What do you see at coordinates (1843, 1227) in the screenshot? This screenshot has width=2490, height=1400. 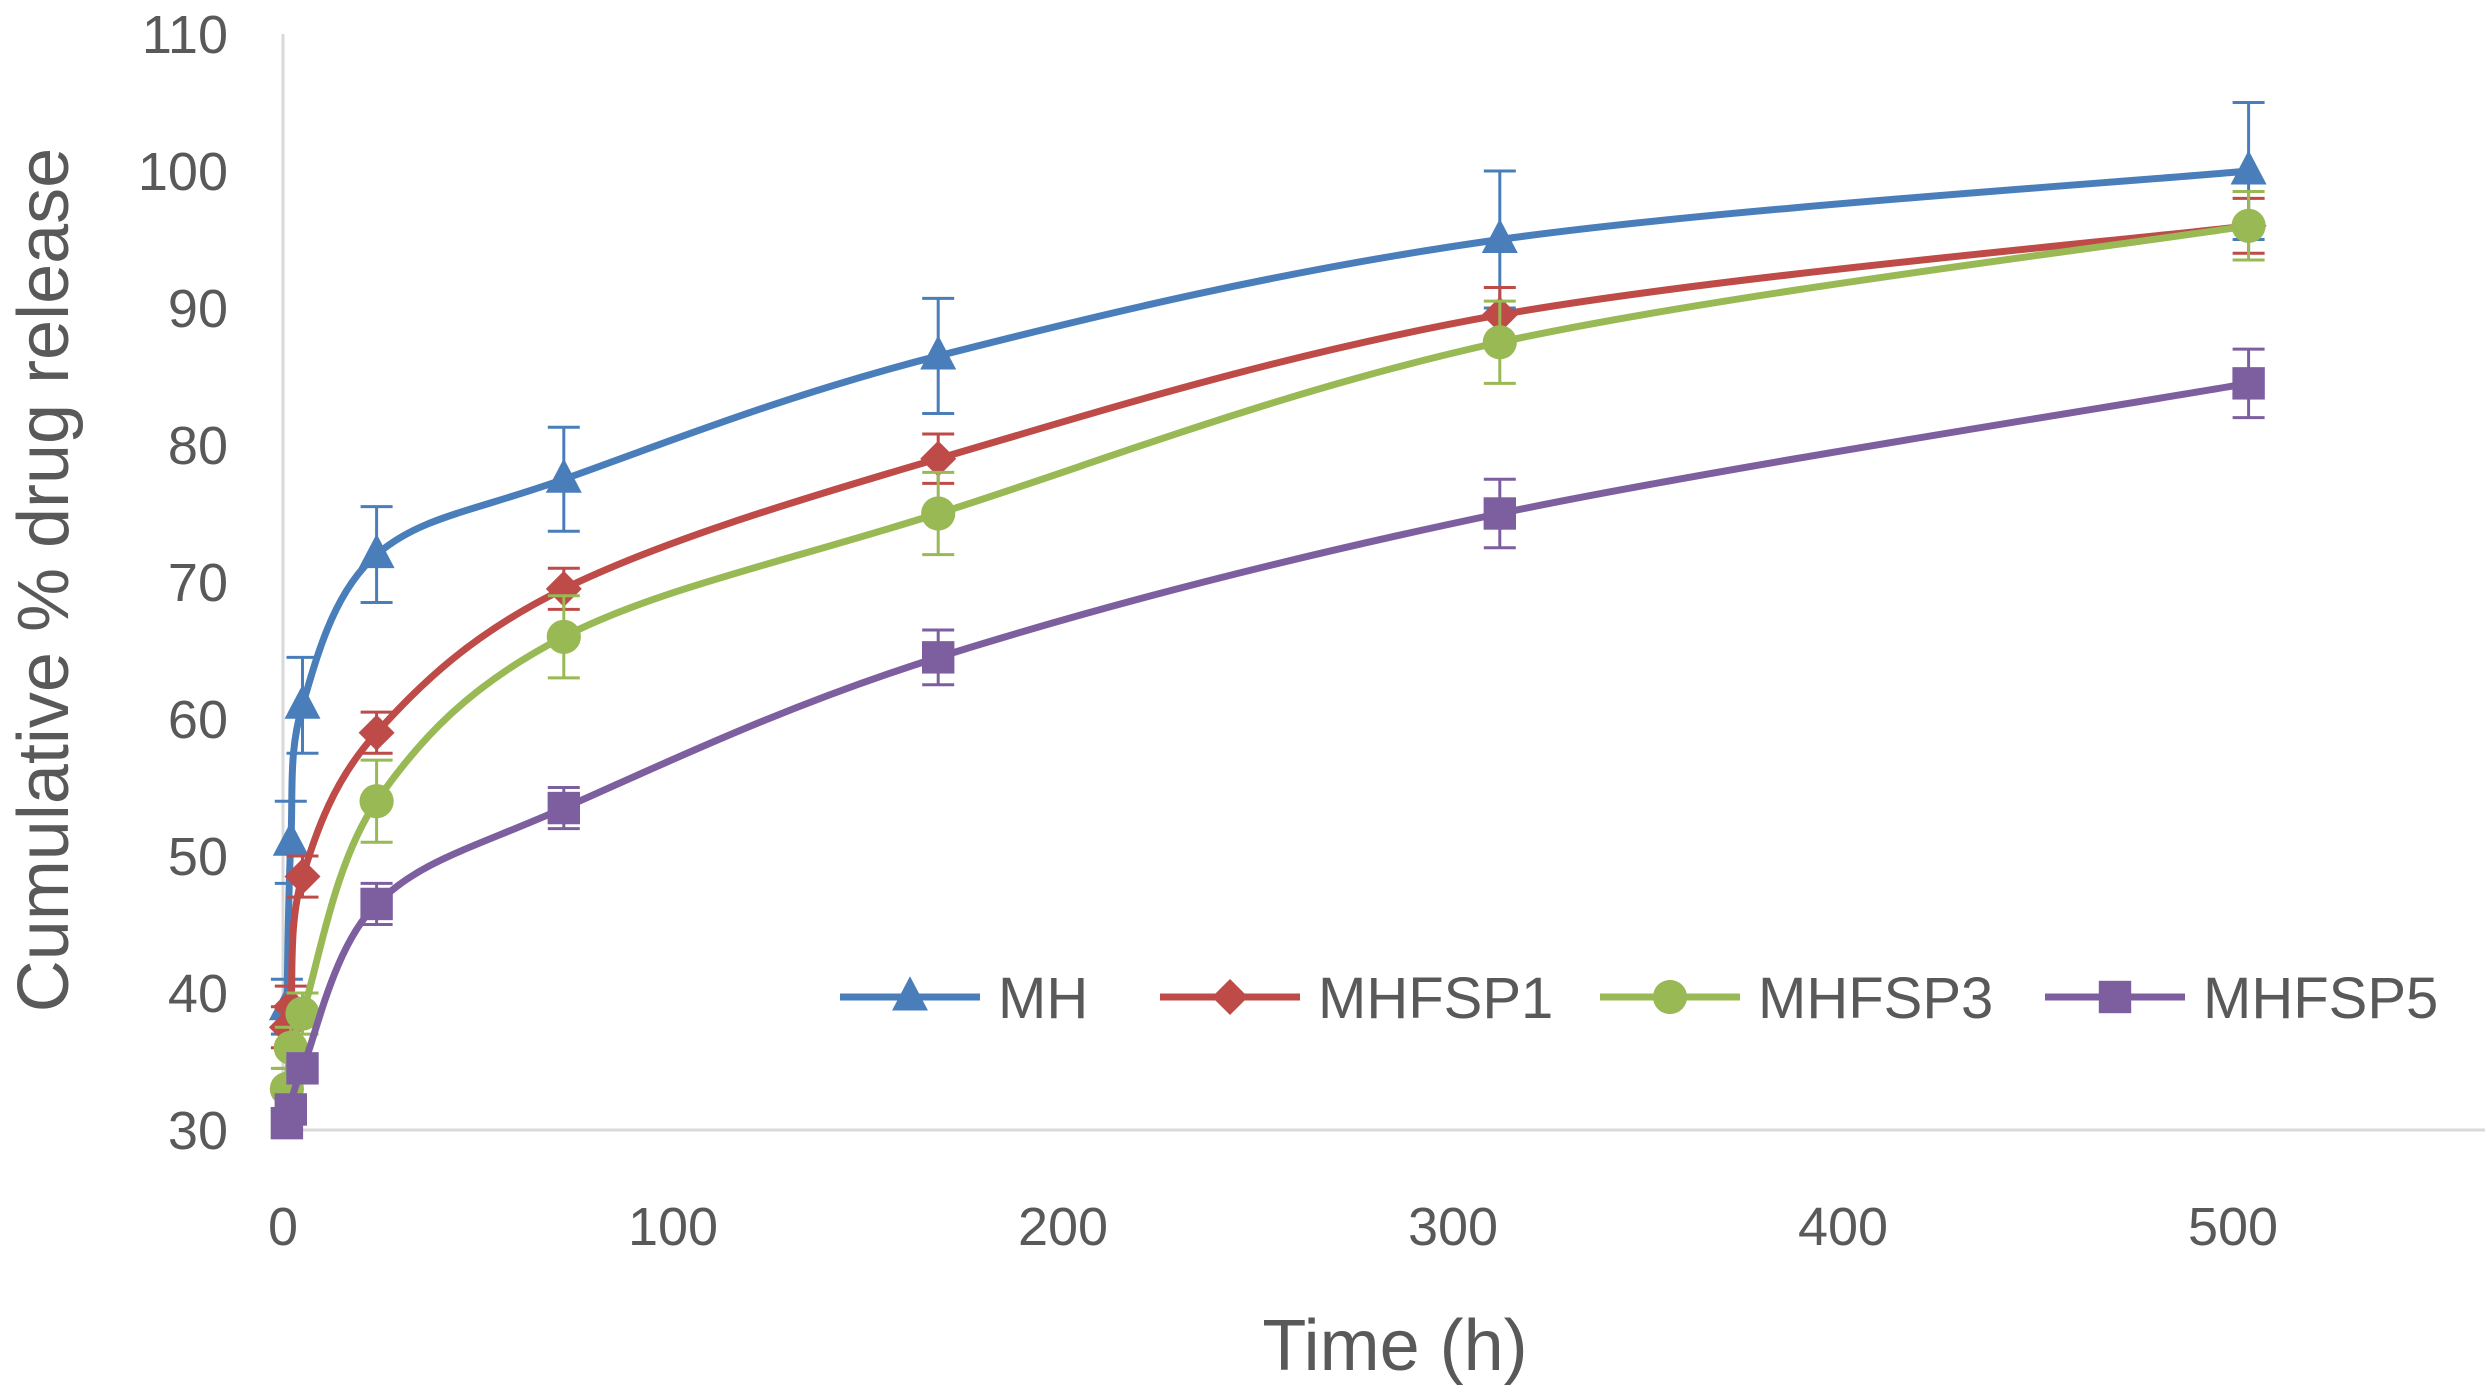 I see `x-tick-label: 400` at bounding box center [1843, 1227].